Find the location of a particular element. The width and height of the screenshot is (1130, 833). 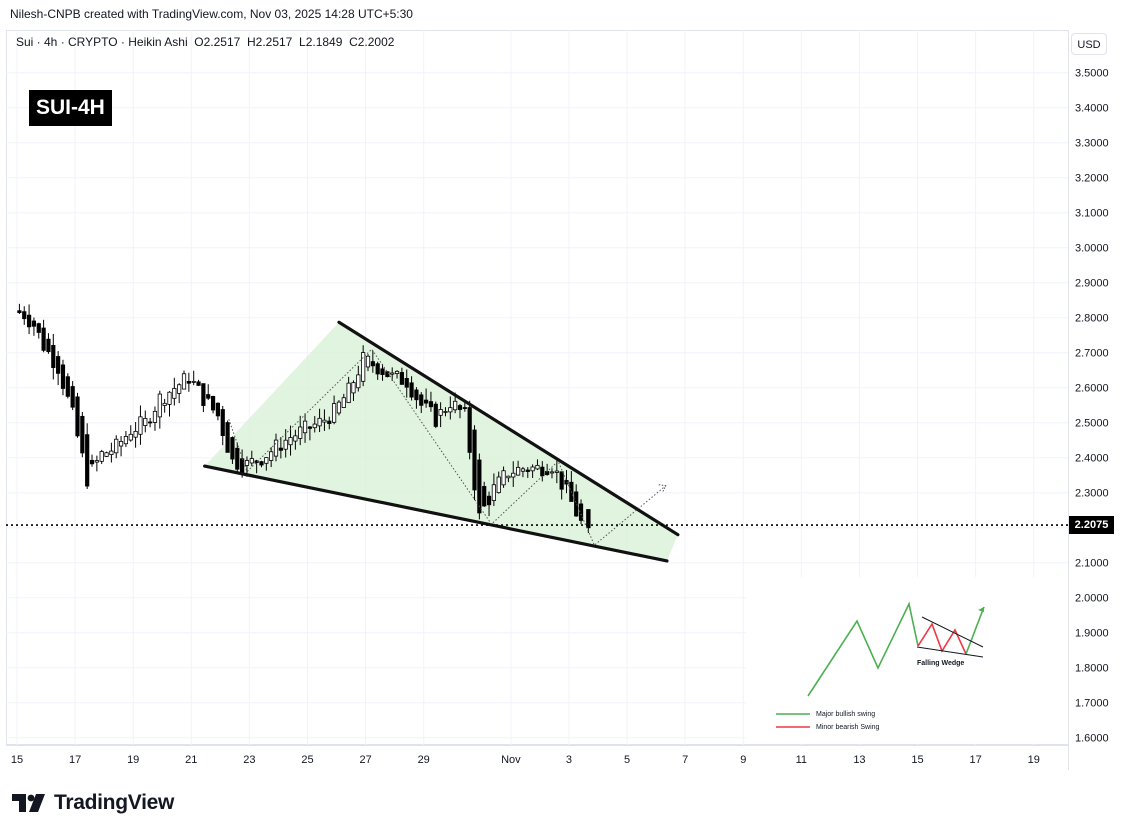

price-tick-label: 2.9000 is located at coordinates (1092, 284).